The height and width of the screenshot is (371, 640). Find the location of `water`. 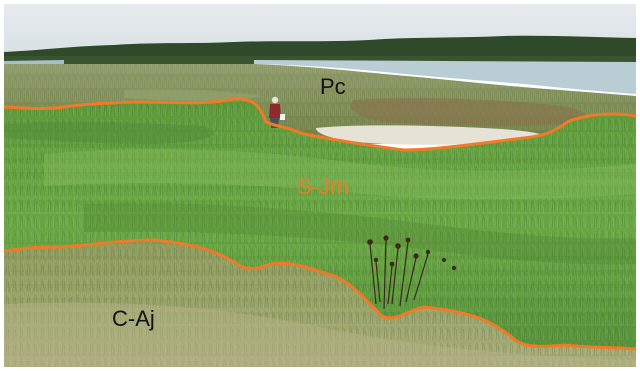

water is located at coordinates (445, 77).